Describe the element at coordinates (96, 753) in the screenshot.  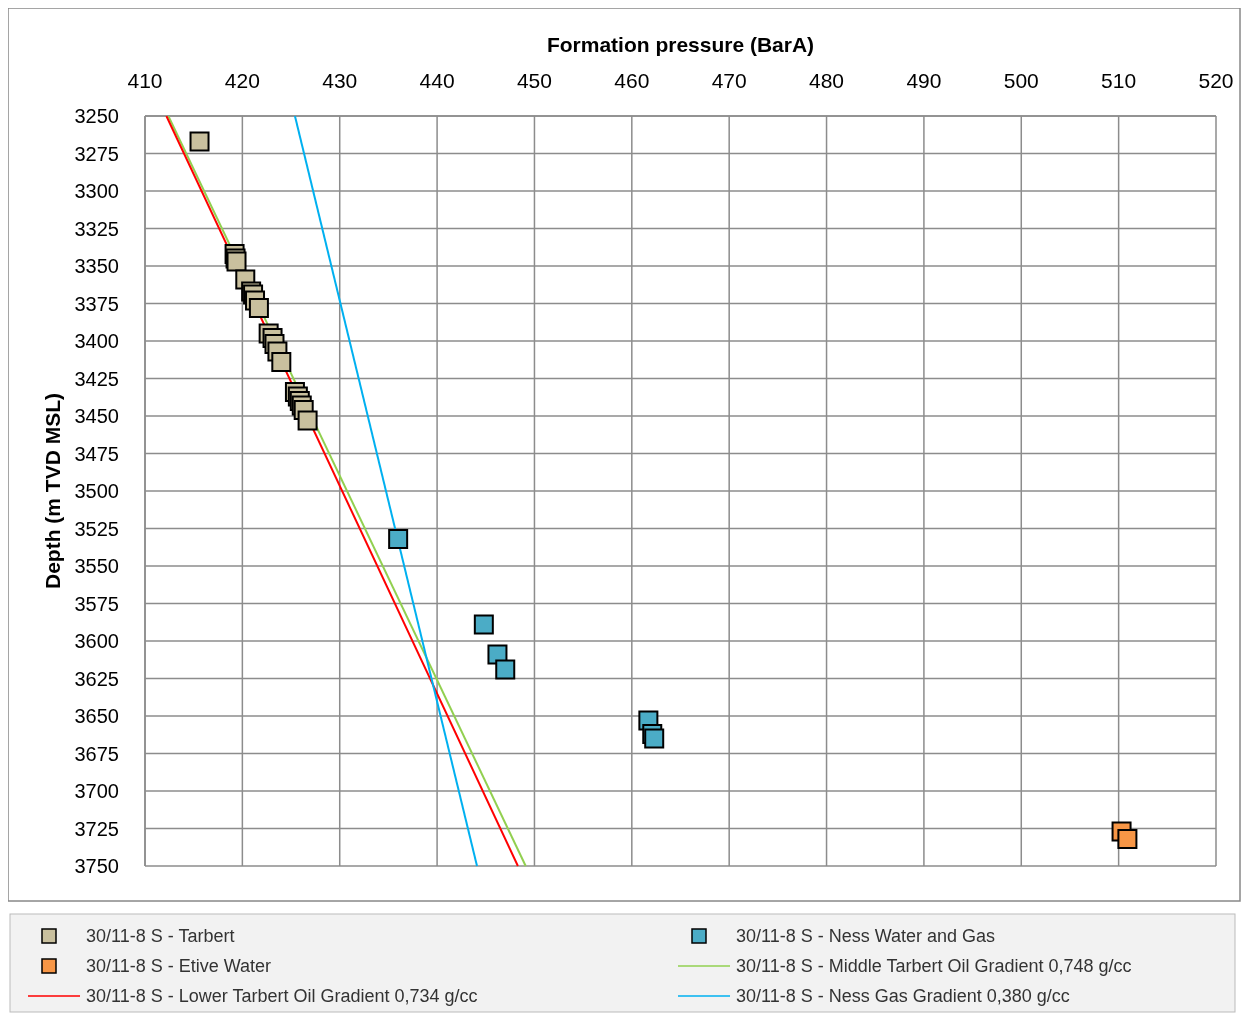
I see `y-tick-label: 3675` at that location.